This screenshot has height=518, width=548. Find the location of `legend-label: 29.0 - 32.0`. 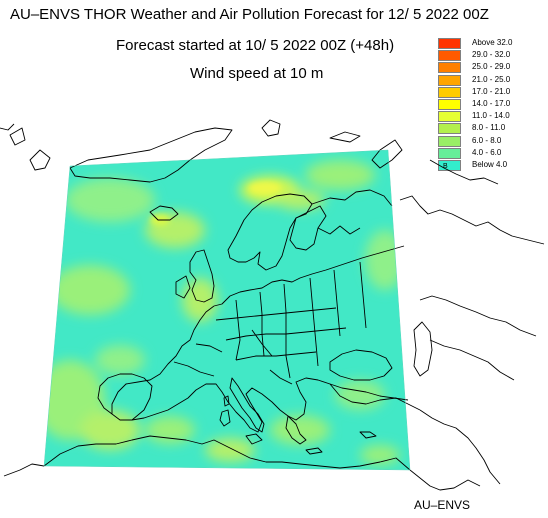

legend-label: 29.0 - 32.0 is located at coordinates (491, 55).